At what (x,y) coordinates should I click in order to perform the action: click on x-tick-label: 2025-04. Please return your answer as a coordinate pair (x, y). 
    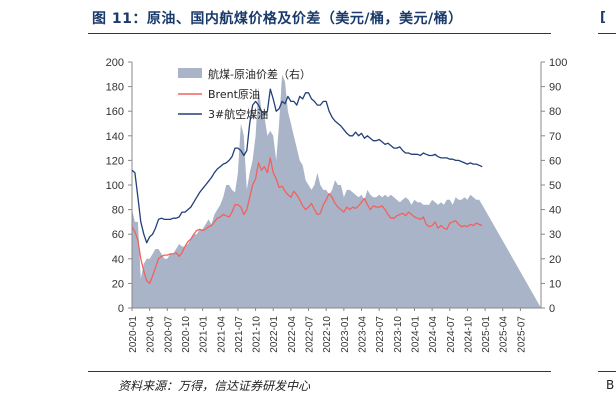
    Looking at the image, I should click on (504, 334).